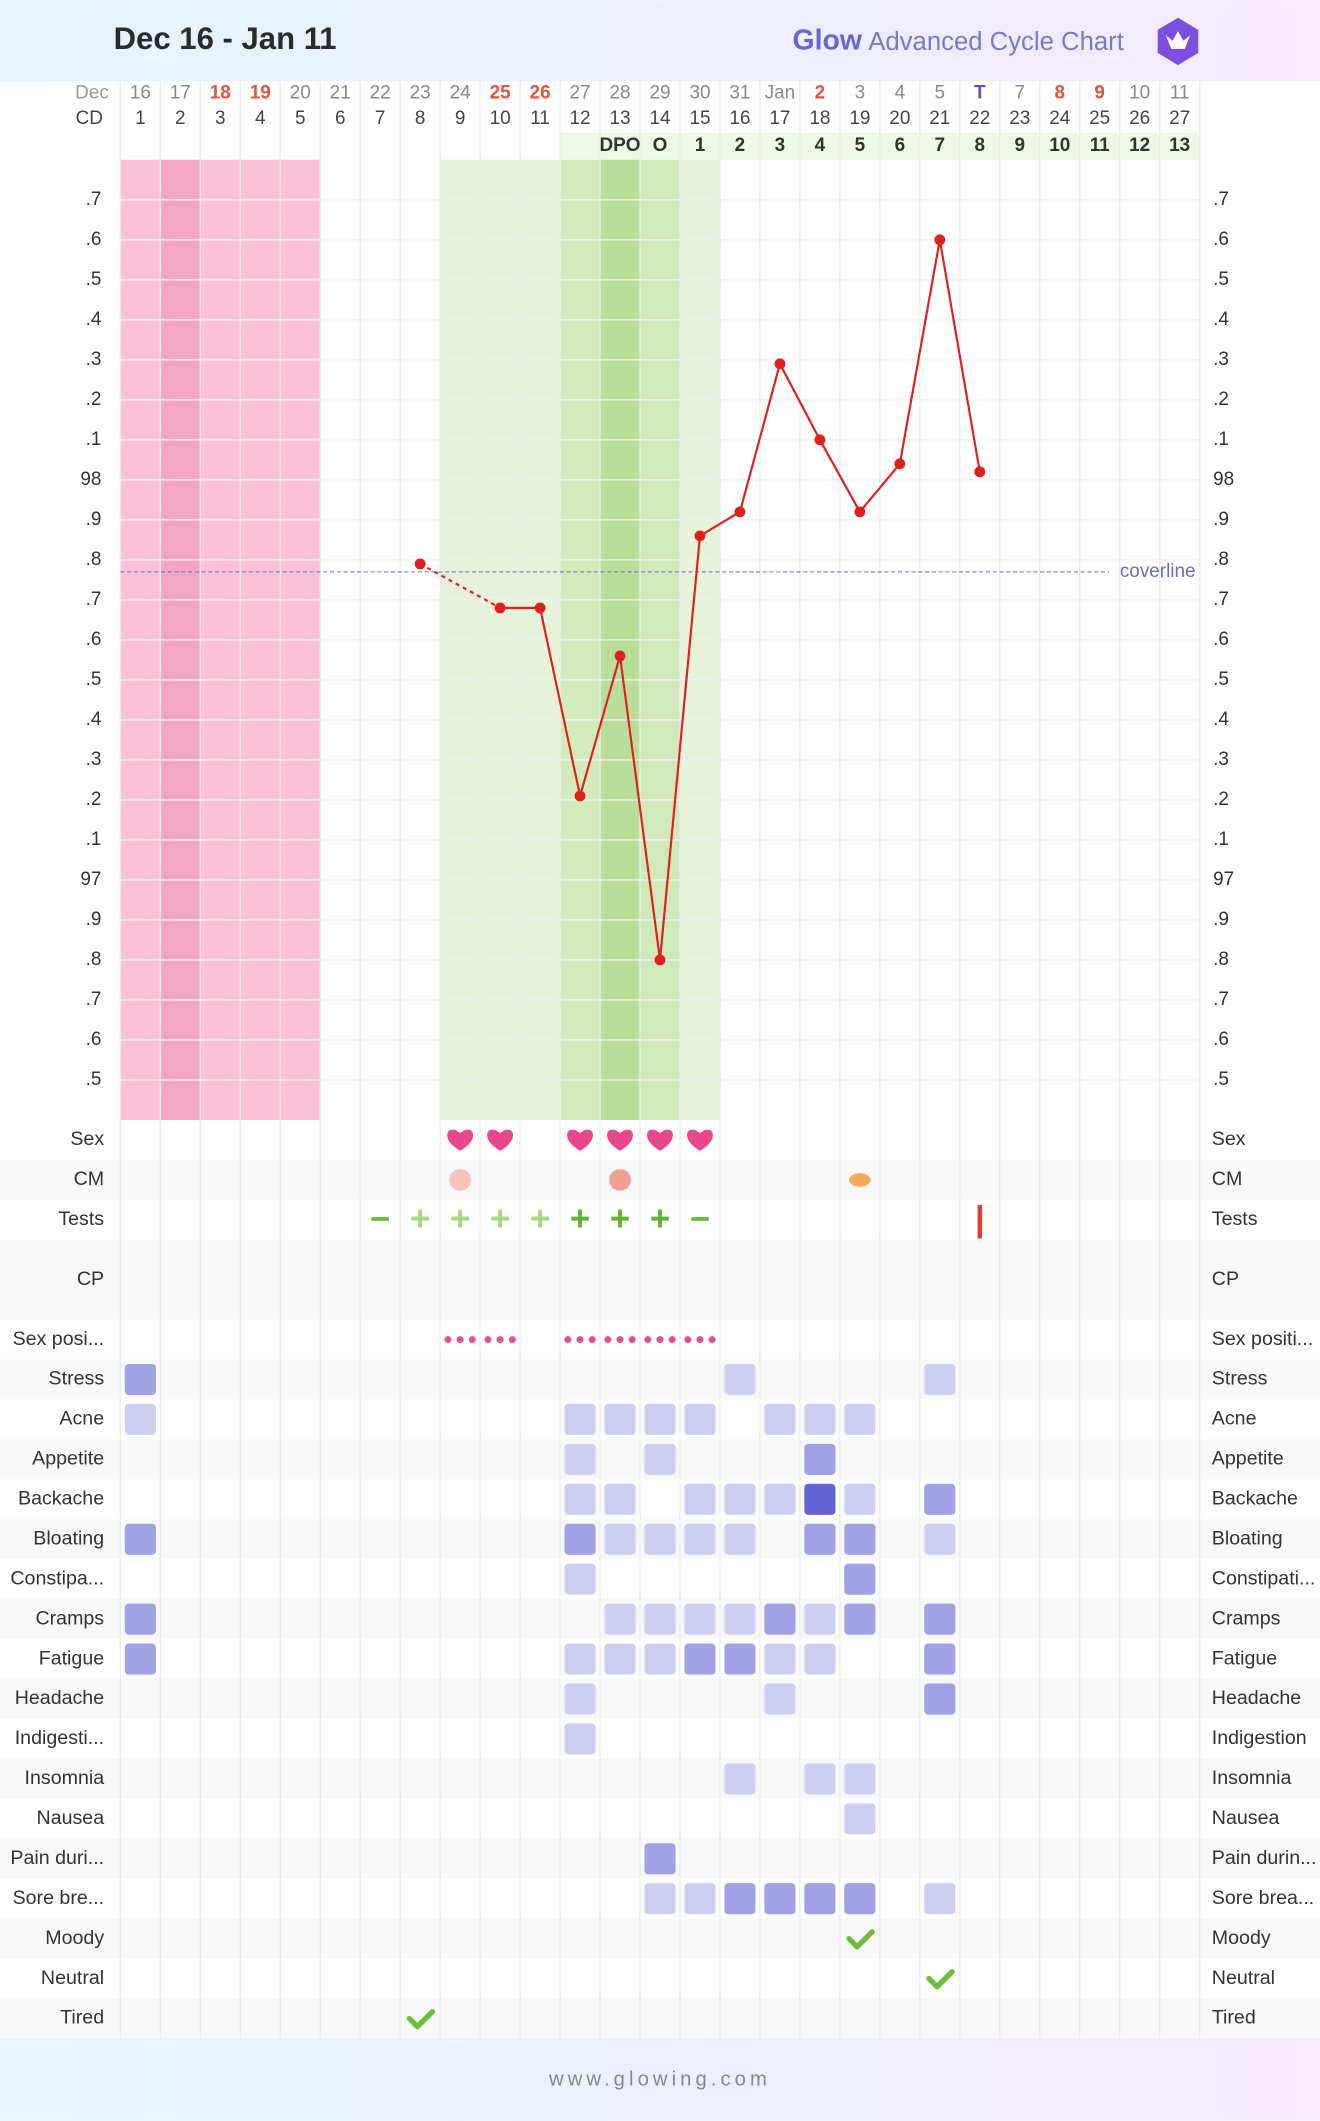 The width and height of the screenshot is (1320, 2121). I want to click on row-label-right: CP, so click(1225, 1279).